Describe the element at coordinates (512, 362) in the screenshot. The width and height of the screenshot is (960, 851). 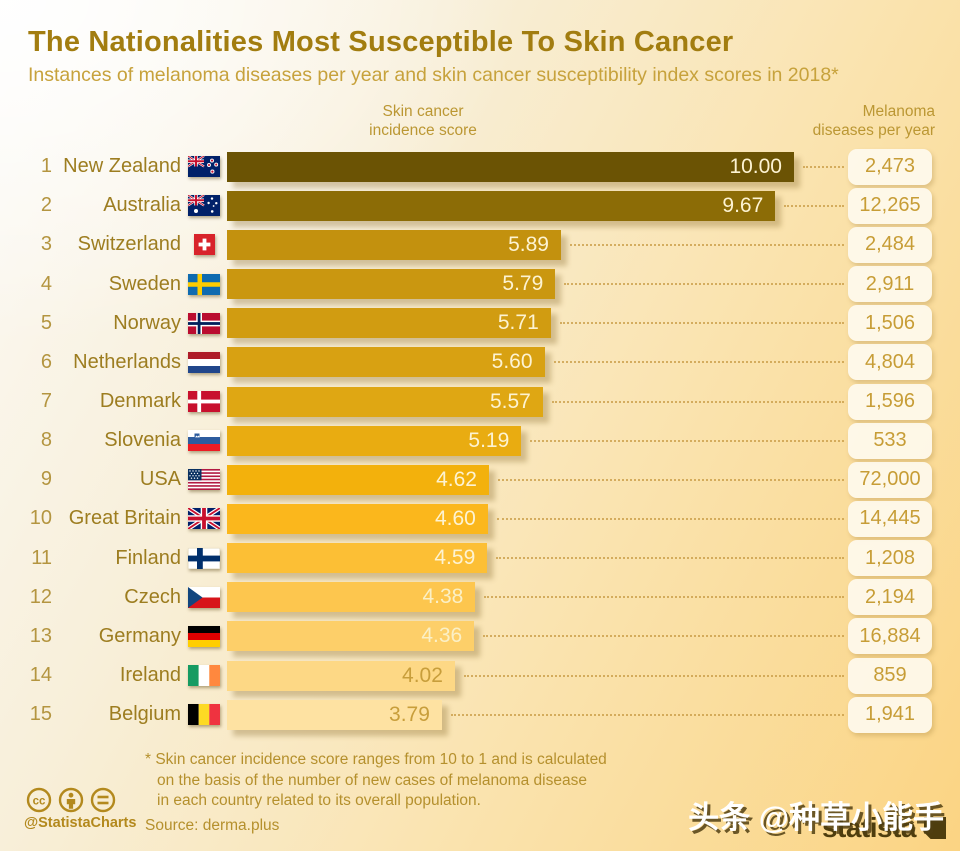
I see `score-value-label: 5.60` at that location.